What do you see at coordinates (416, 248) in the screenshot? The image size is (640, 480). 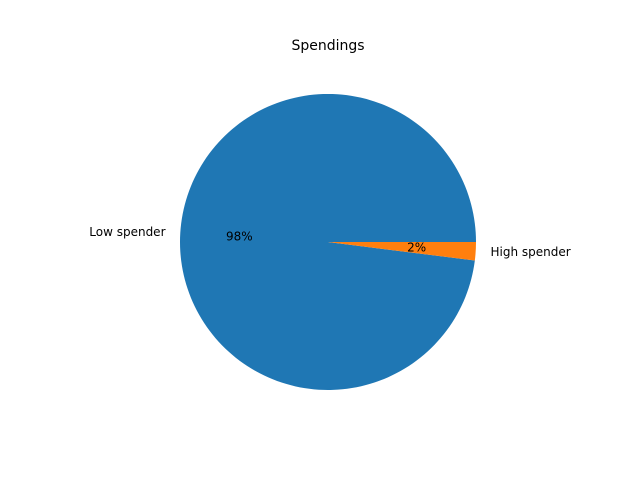 I see `pie-pct-label-high-spender: 2%` at bounding box center [416, 248].